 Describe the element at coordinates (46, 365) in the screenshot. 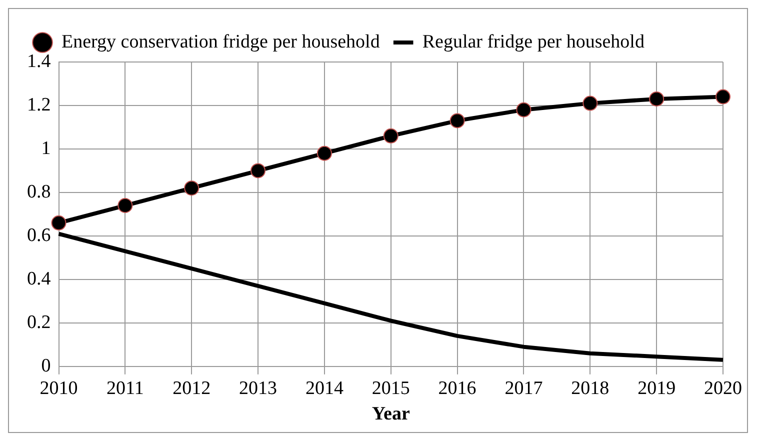

I see `y-tick-label: 0` at that location.